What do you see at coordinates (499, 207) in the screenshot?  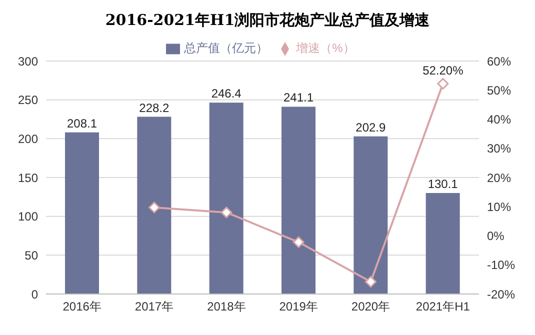 I see `y2-tick-label: 10%` at bounding box center [499, 207].